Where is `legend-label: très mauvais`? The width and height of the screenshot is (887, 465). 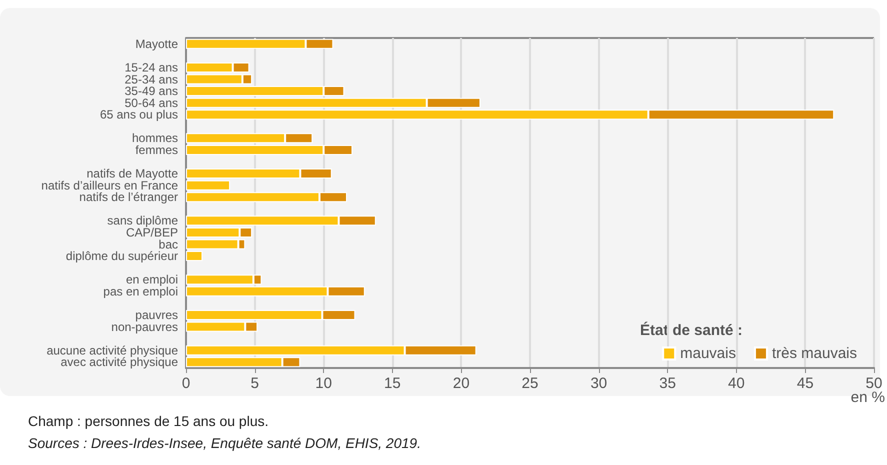
legend-label: très mauvais is located at coordinates (815, 353).